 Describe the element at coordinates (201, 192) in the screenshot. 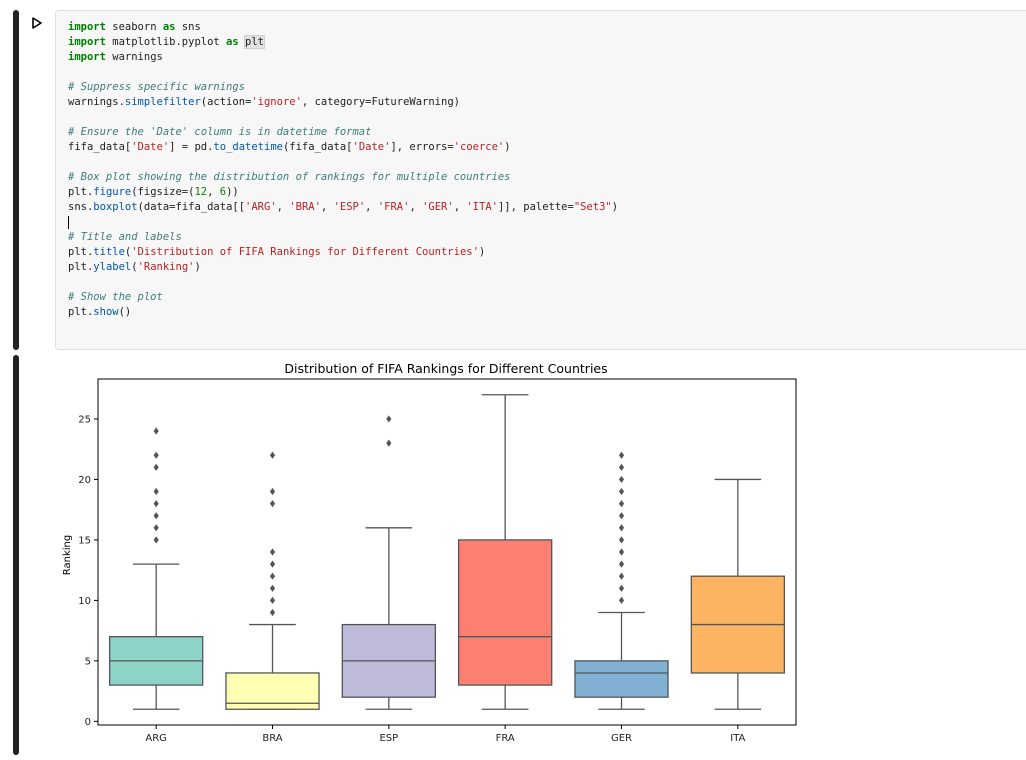

I see `code-token: 12` at that location.